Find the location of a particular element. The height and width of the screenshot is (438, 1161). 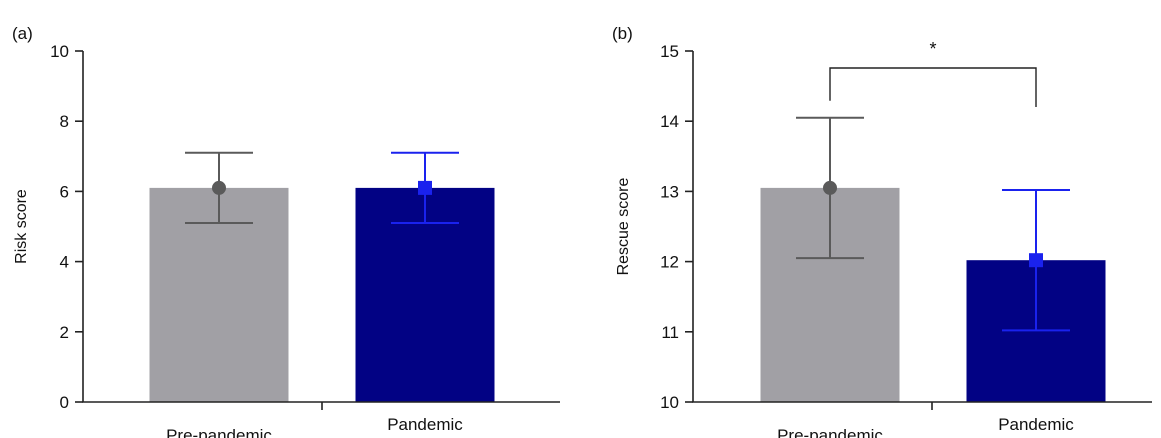

significance-bracket is located at coordinates (933, 87).